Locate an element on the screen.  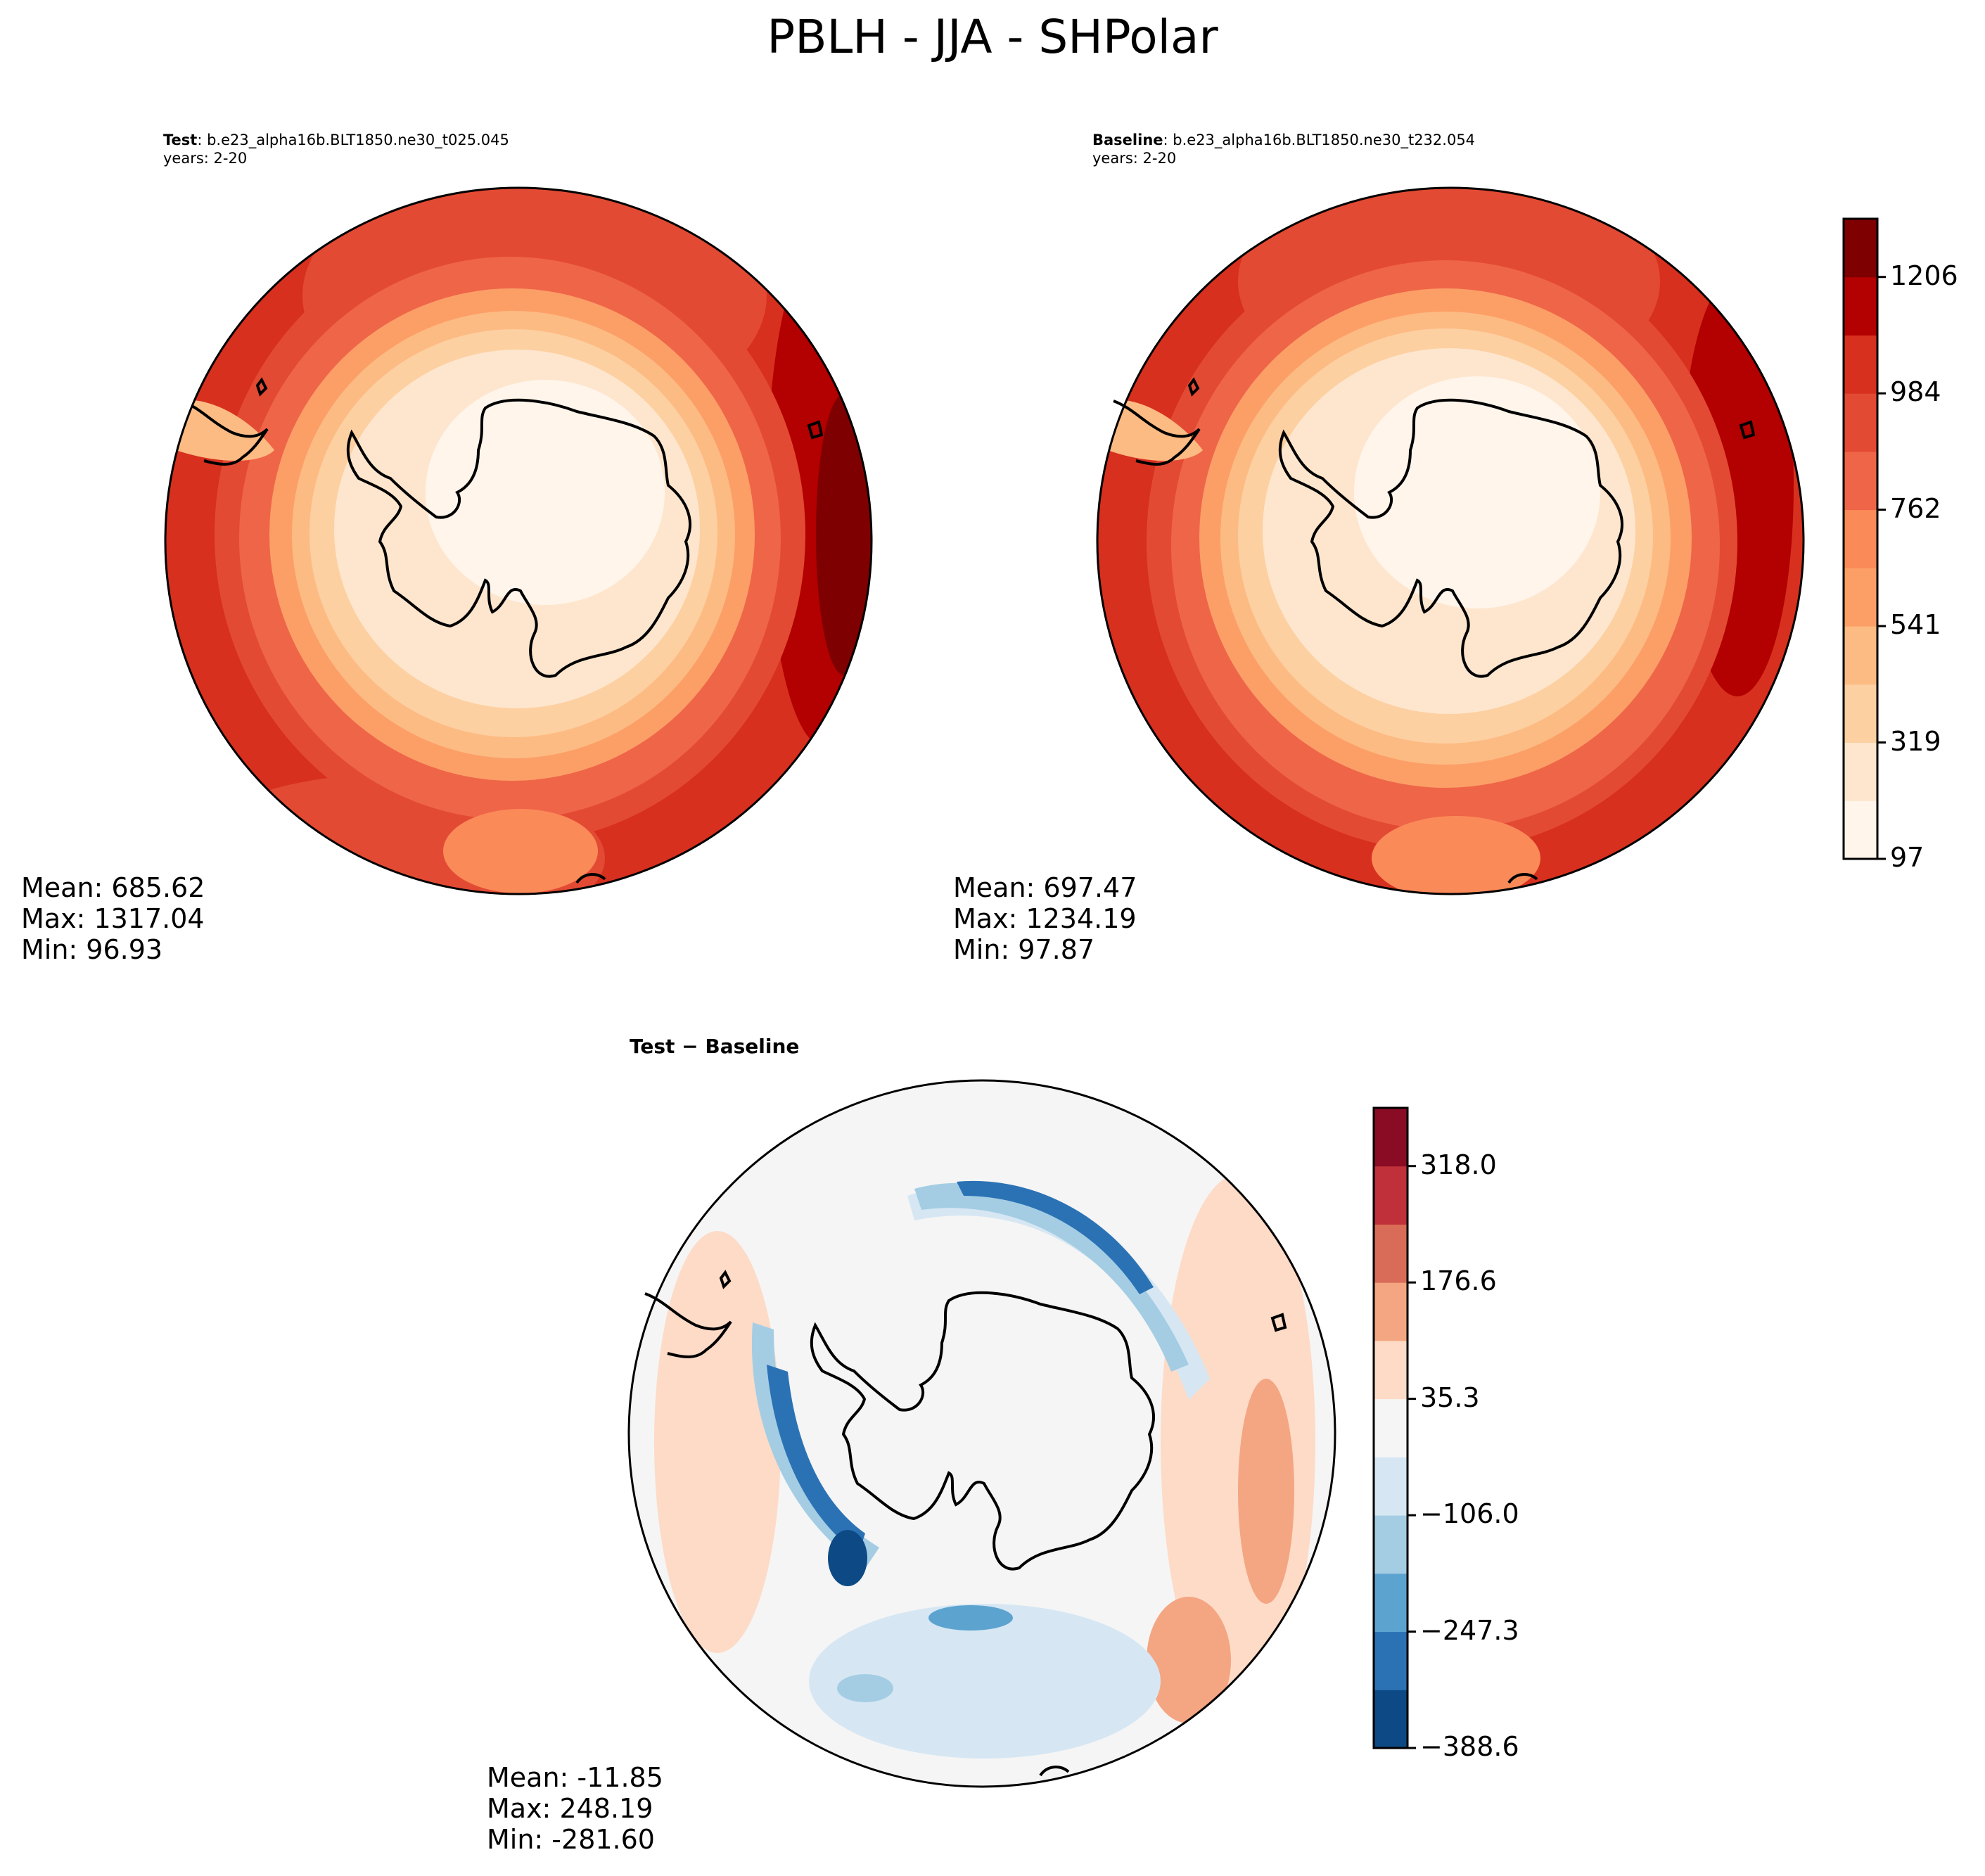
test-case-name: : b.e23_alpha16b.BLT1850.ne30_t025.045 is located at coordinates (353, 140).